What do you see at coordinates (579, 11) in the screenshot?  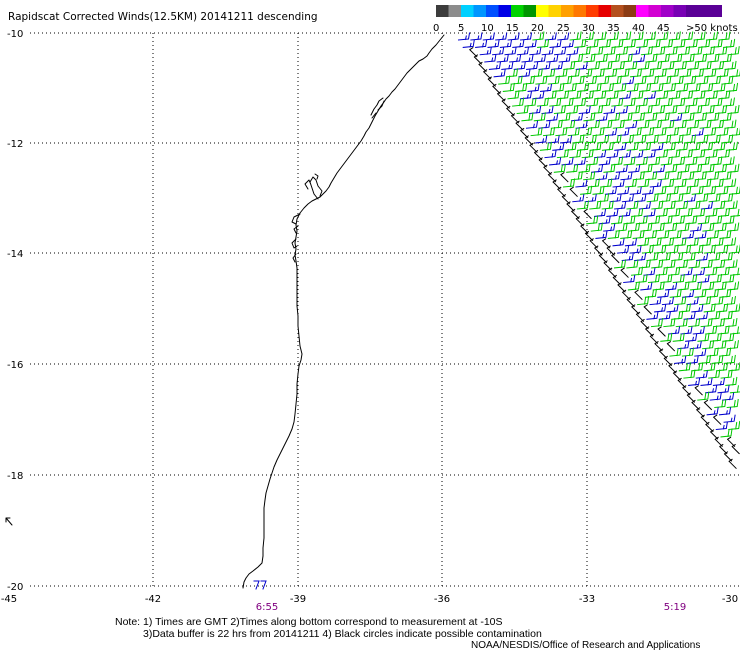 I see `legend-swatches` at bounding box center [579, 11].